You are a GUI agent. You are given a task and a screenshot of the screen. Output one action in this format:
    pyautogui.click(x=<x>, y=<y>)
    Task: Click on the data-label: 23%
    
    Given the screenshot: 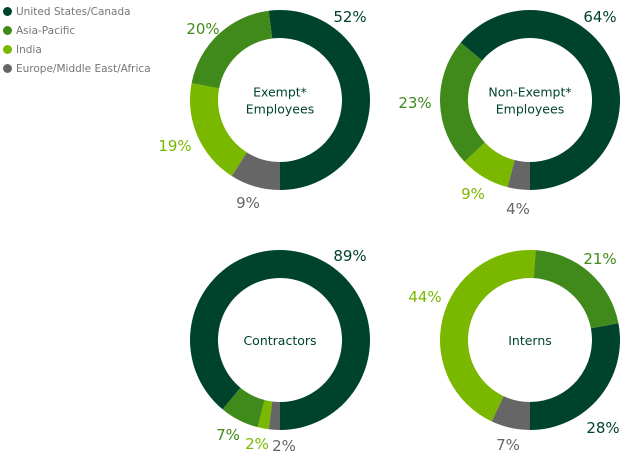 What is the action you would take?
    pyautogui.click(x=414, y=103)
    